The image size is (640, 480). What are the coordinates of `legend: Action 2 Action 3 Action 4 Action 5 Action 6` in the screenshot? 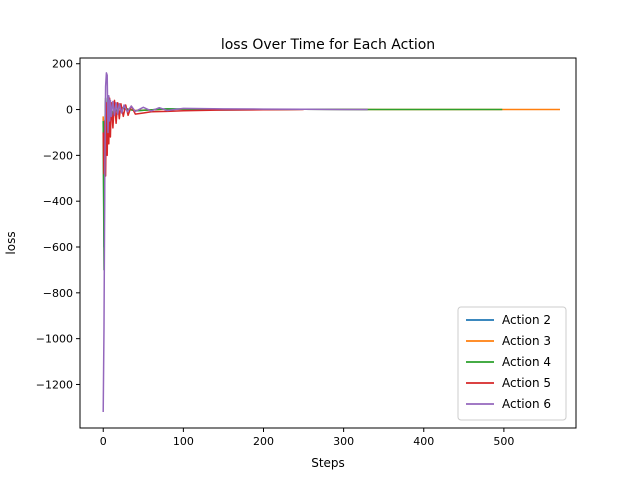 It's located at (512, 363).